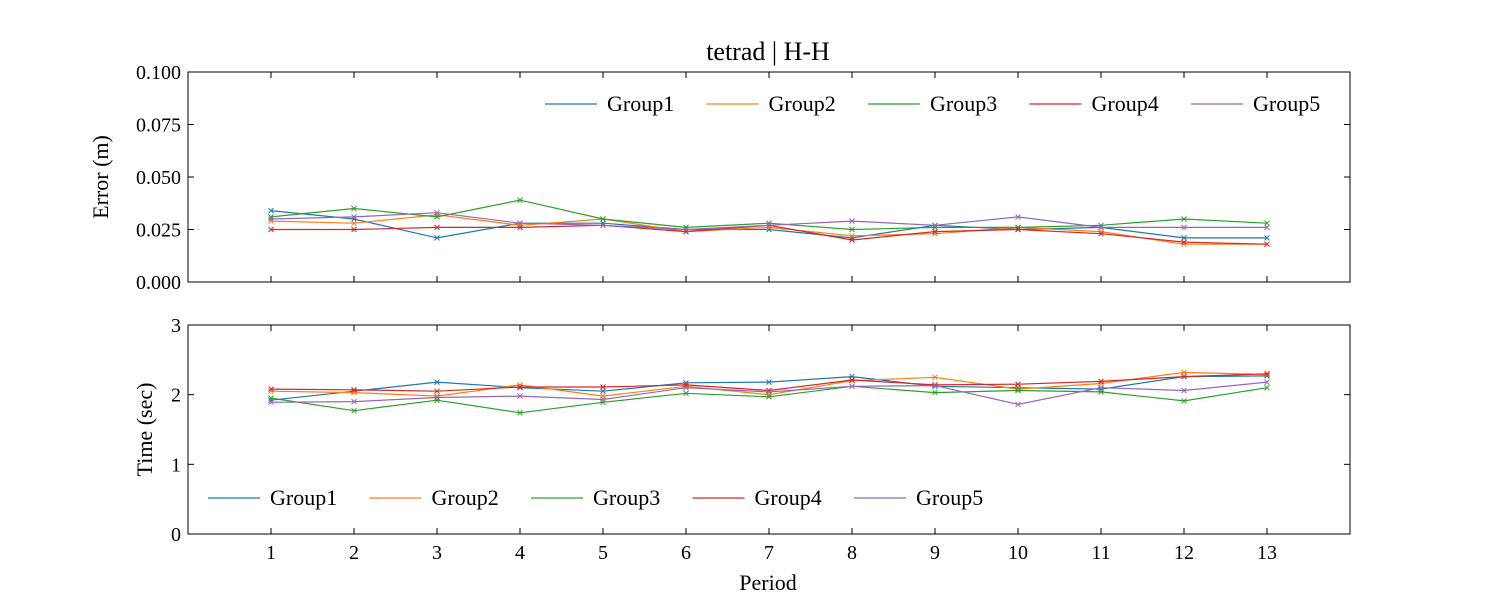  I want to click on x-tick-label: 5, so click(603, 553).